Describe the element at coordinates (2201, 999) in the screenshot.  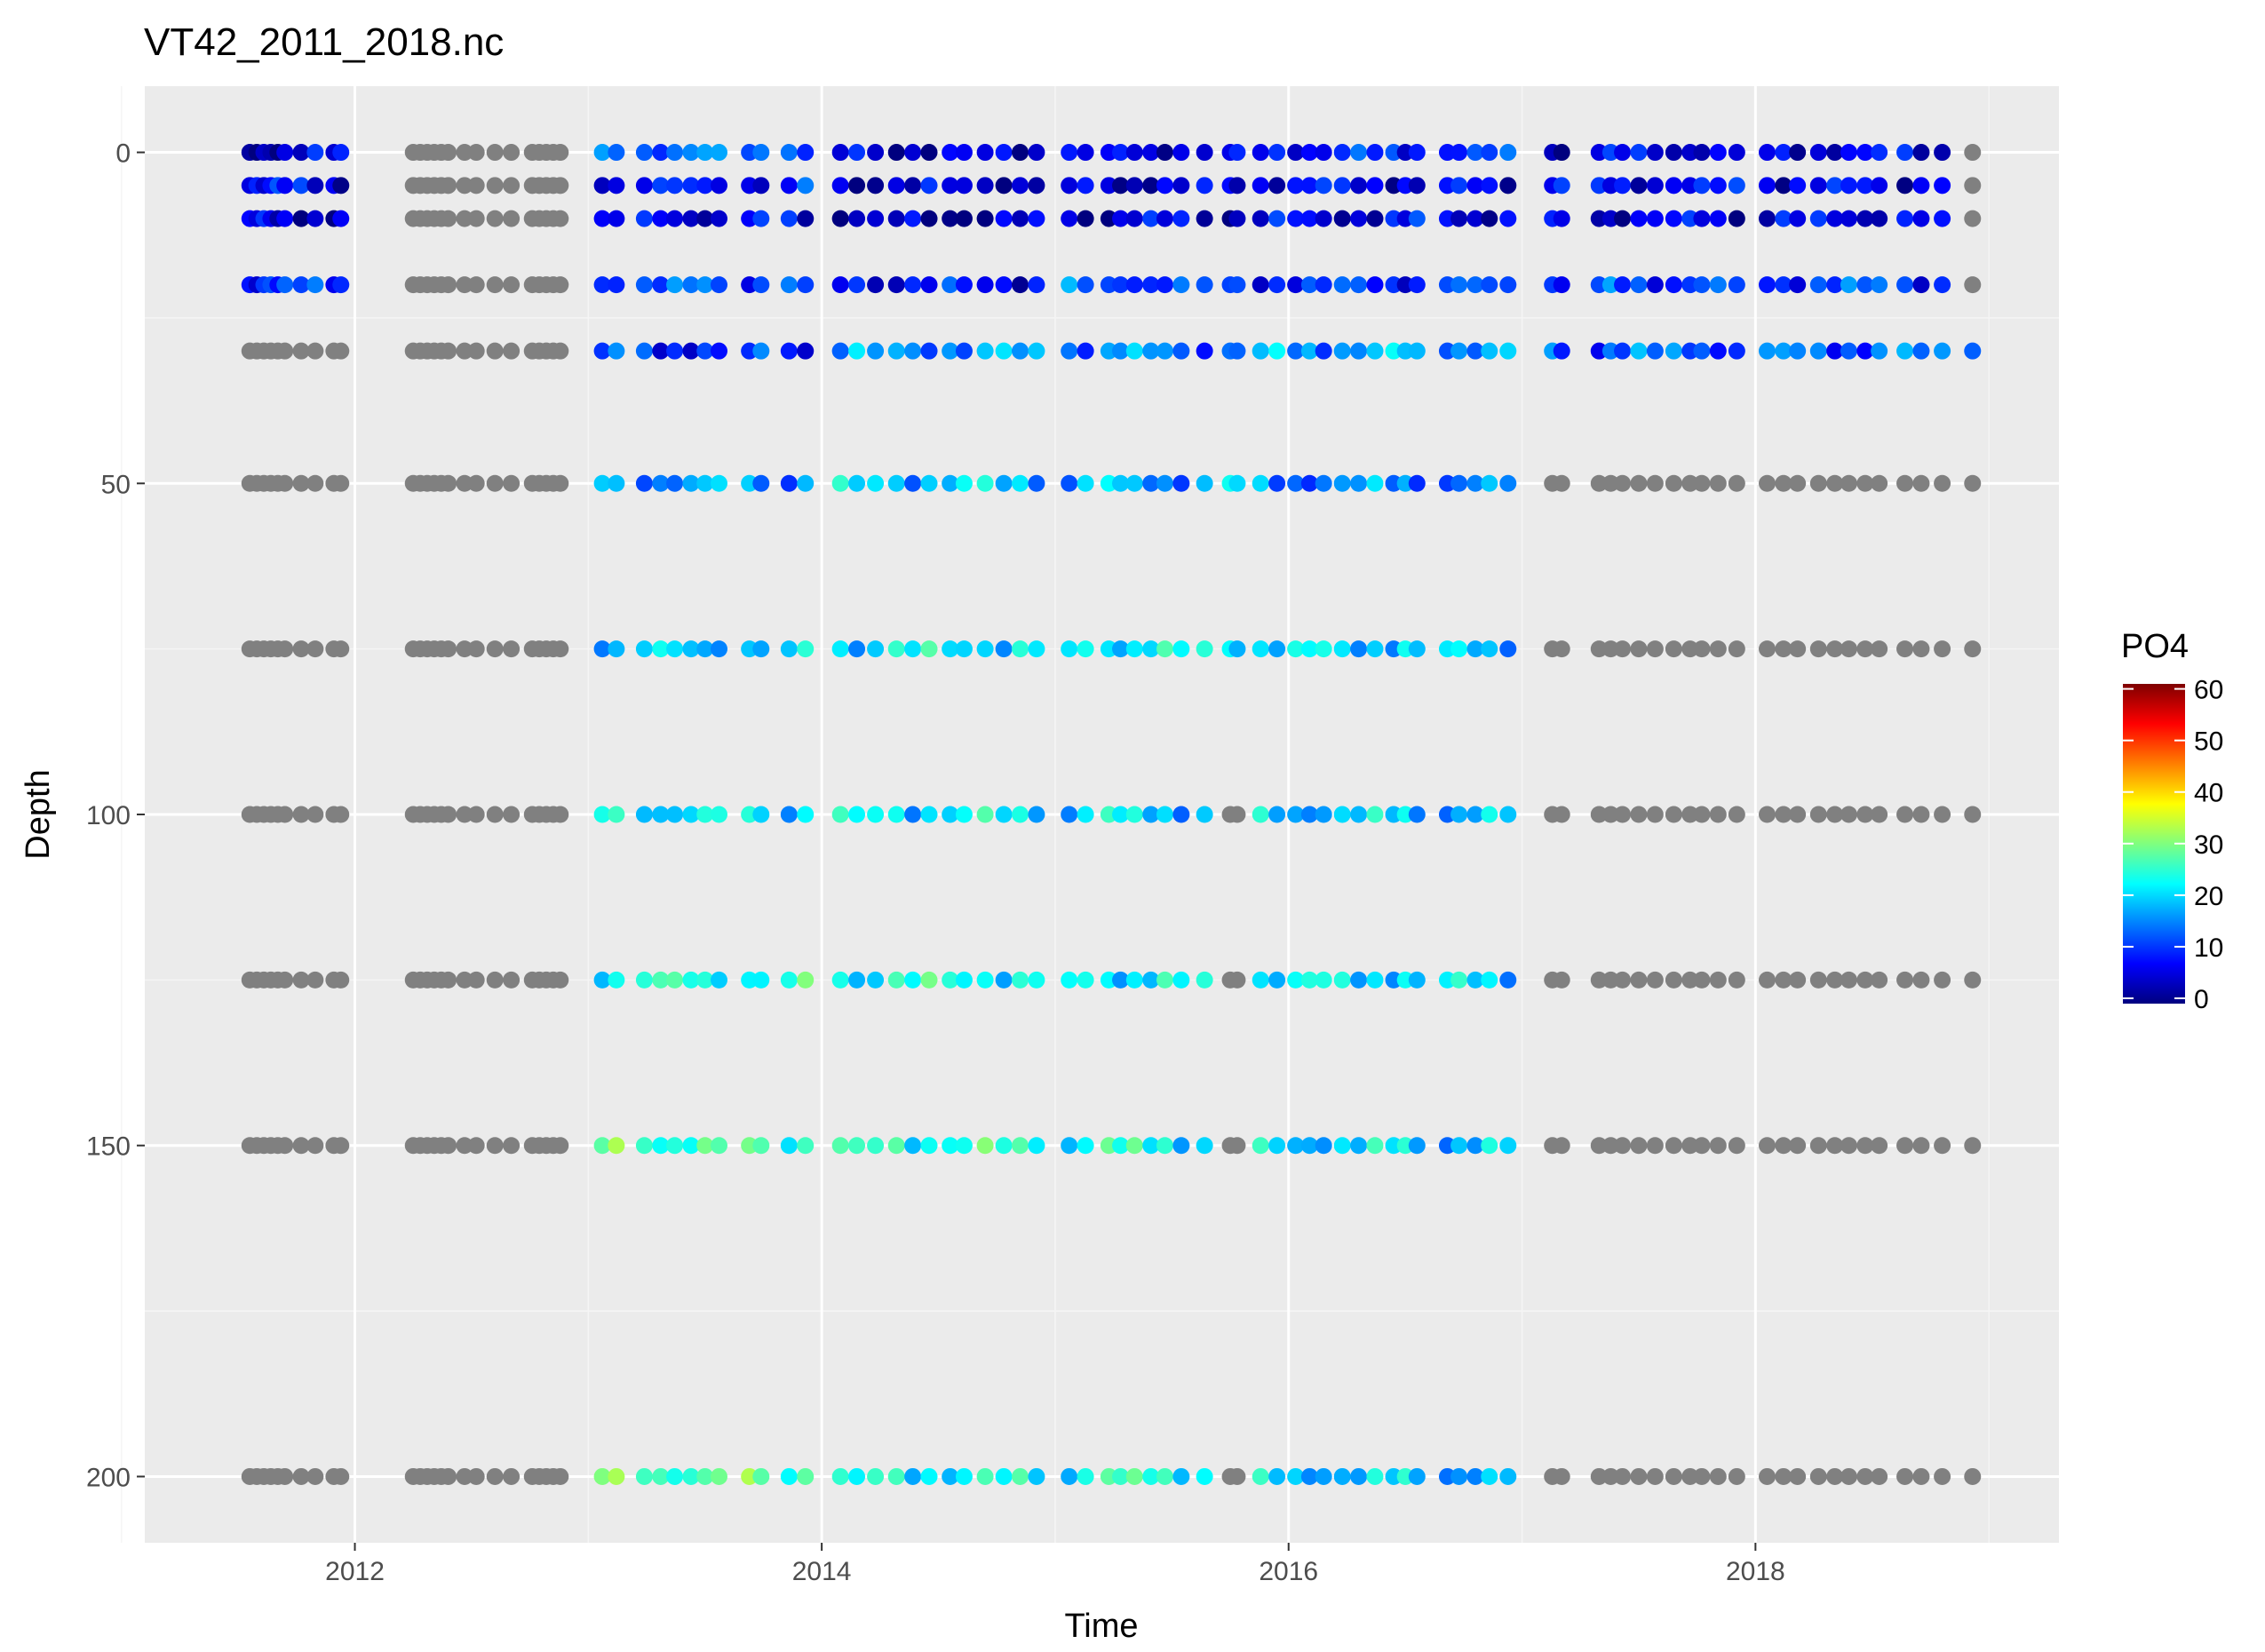
I see `legend-label: 0` at that location.